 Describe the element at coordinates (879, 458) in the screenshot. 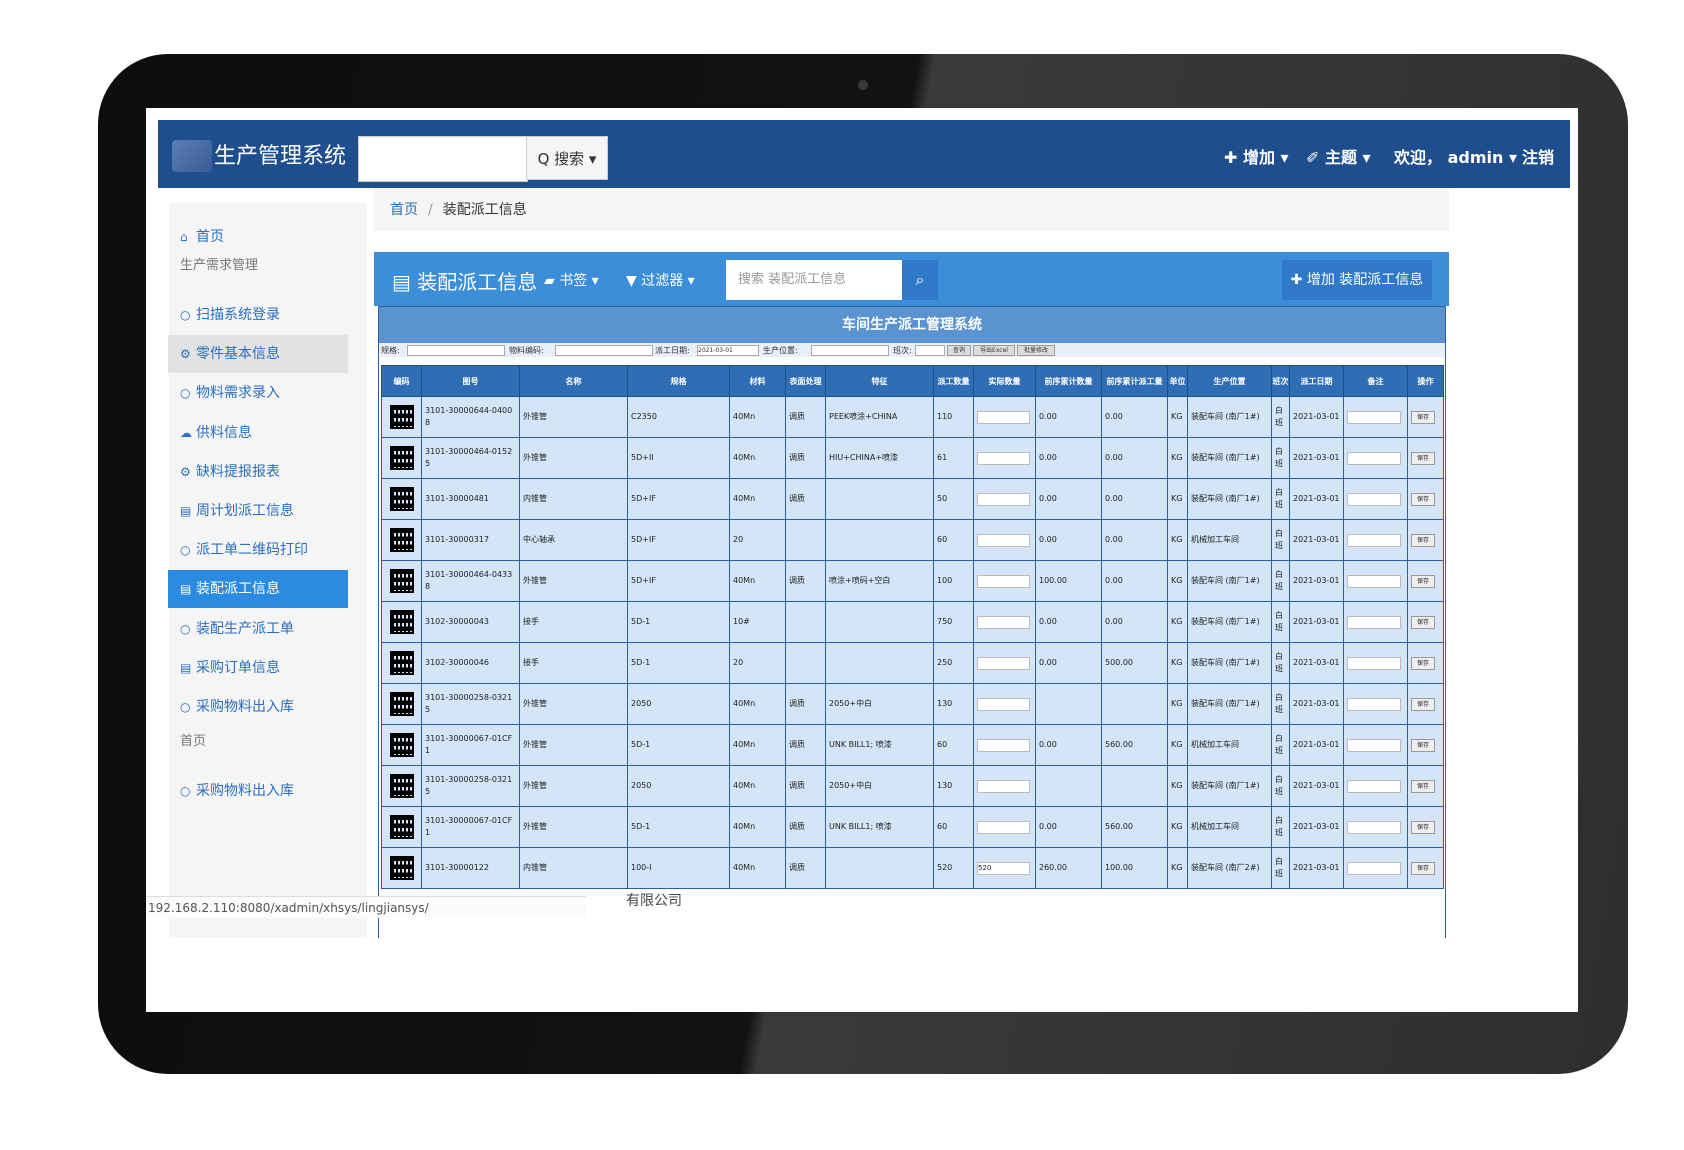

I see `table-cell: HIU+CHINA+喷漆` at that location.